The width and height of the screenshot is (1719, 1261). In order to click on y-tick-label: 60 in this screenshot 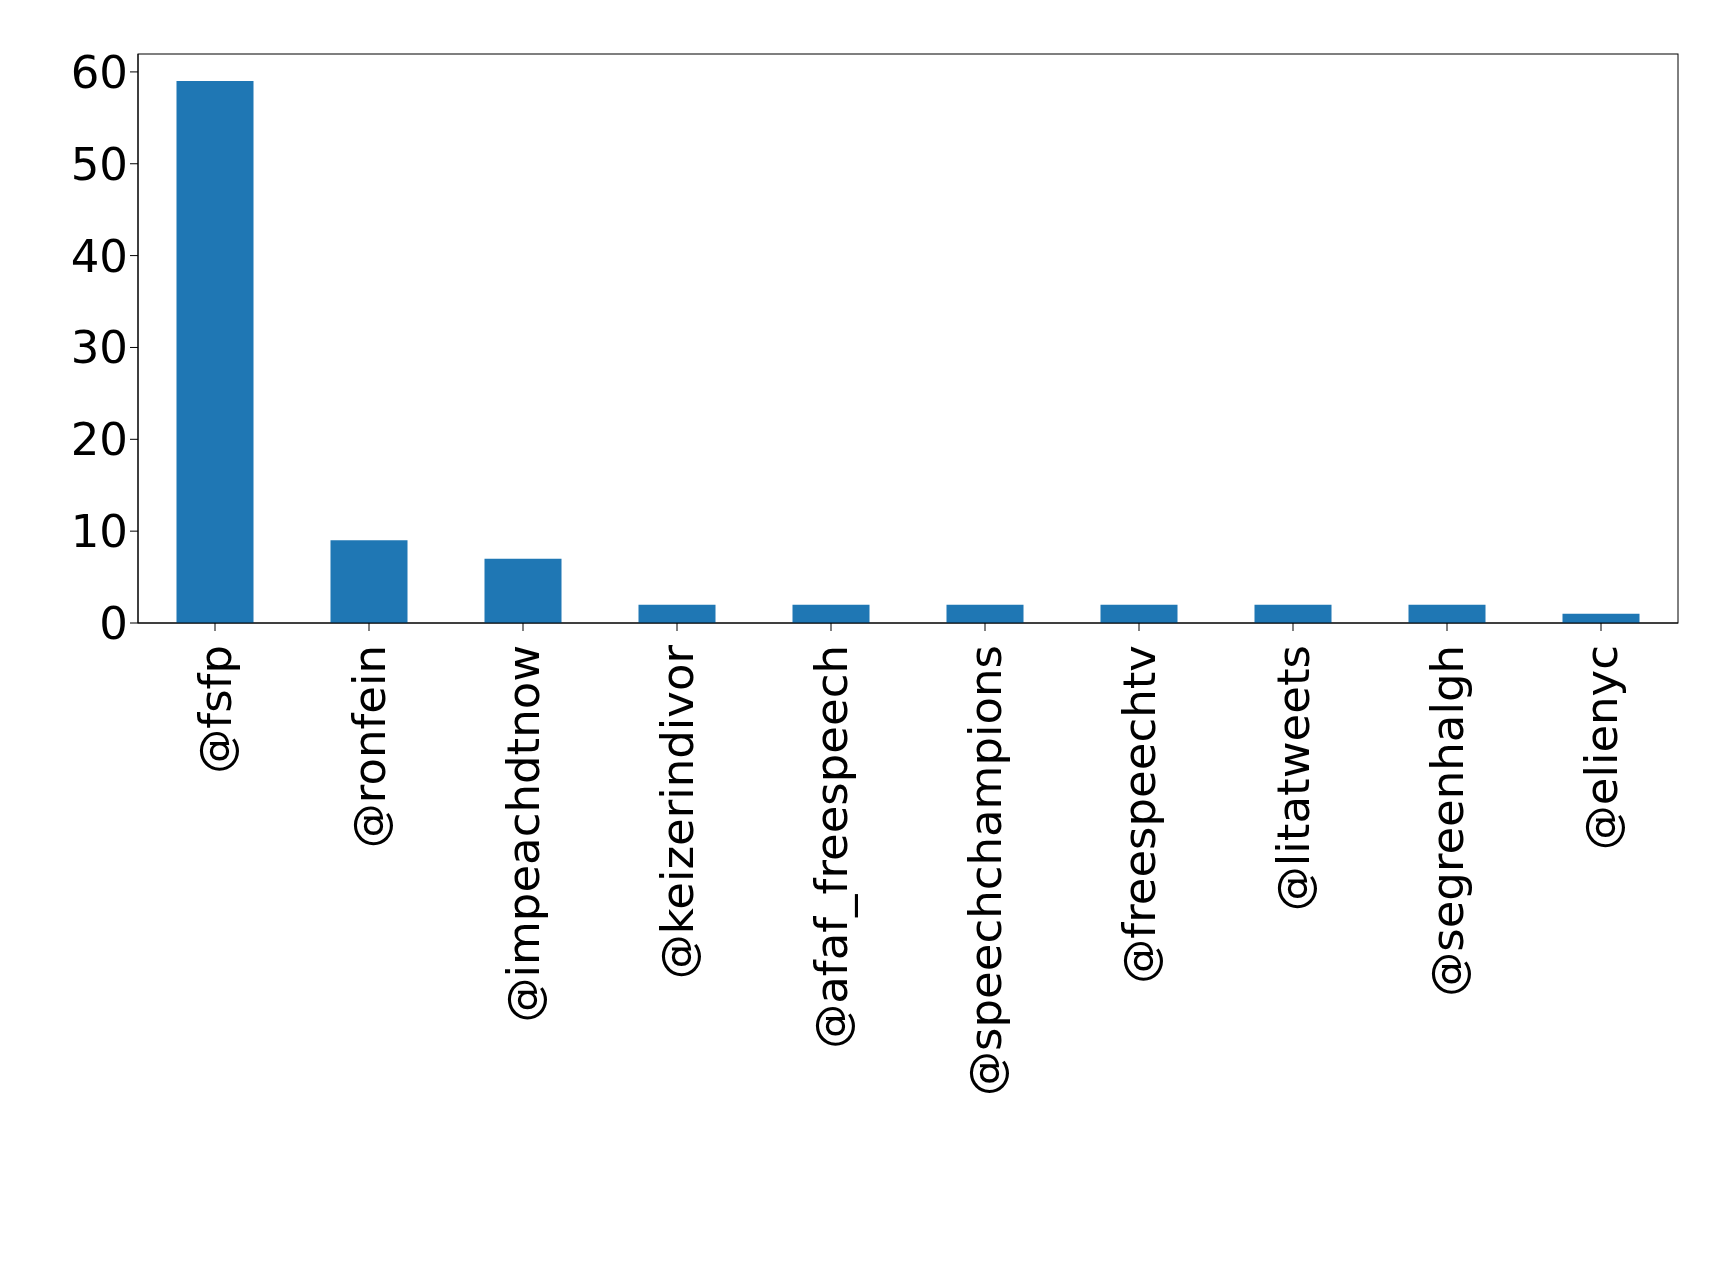, I will do `click(99, 72)`.